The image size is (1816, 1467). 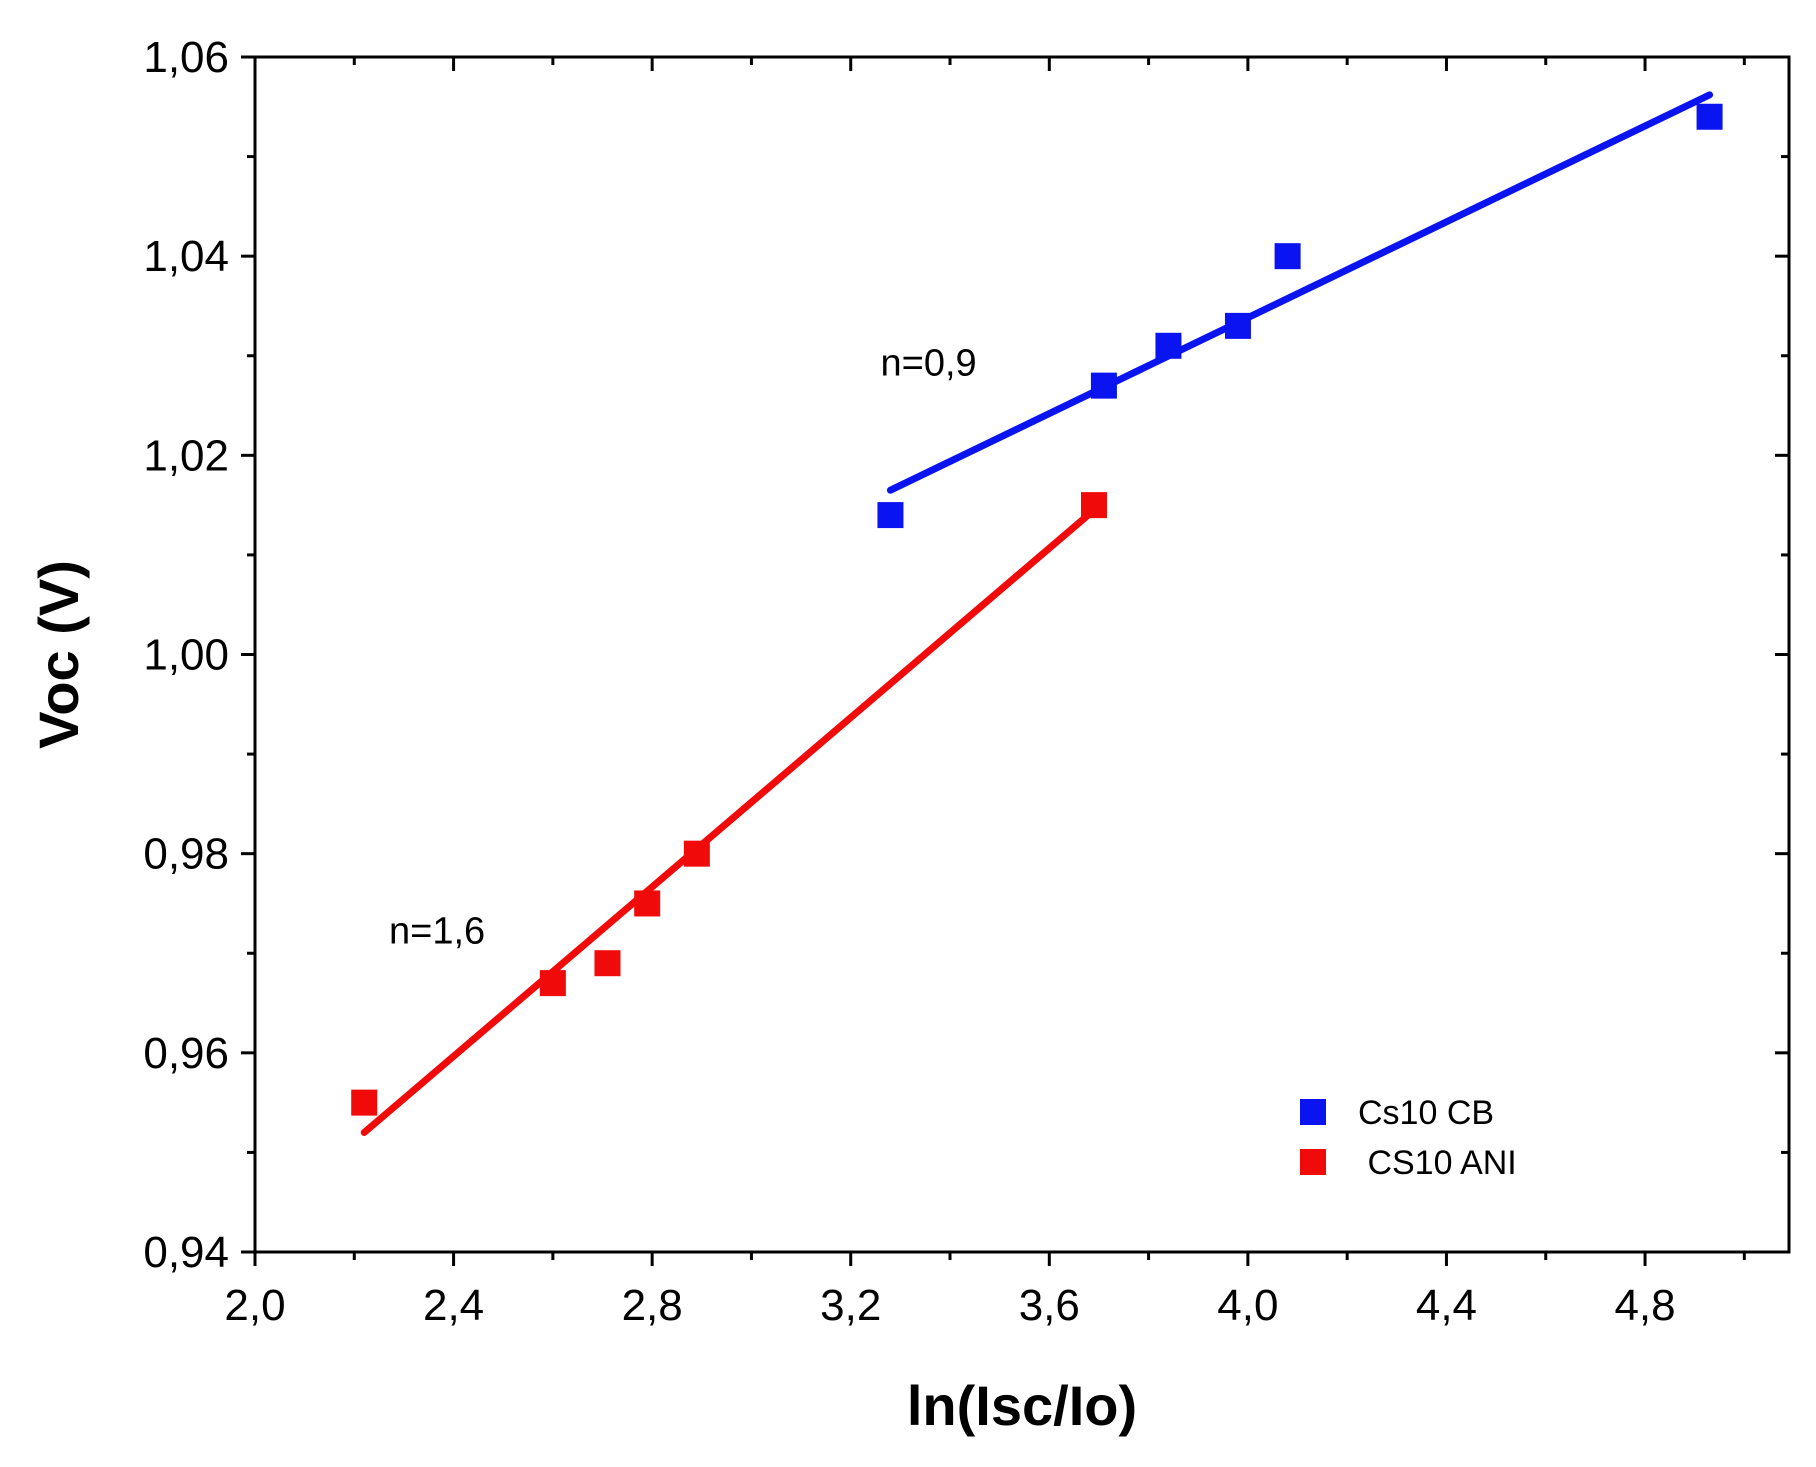 What do you see at coordinates (652, 1305) in the screenshot?
I see `x-tick-label: 2,8` at bounding box center [652, 1305].